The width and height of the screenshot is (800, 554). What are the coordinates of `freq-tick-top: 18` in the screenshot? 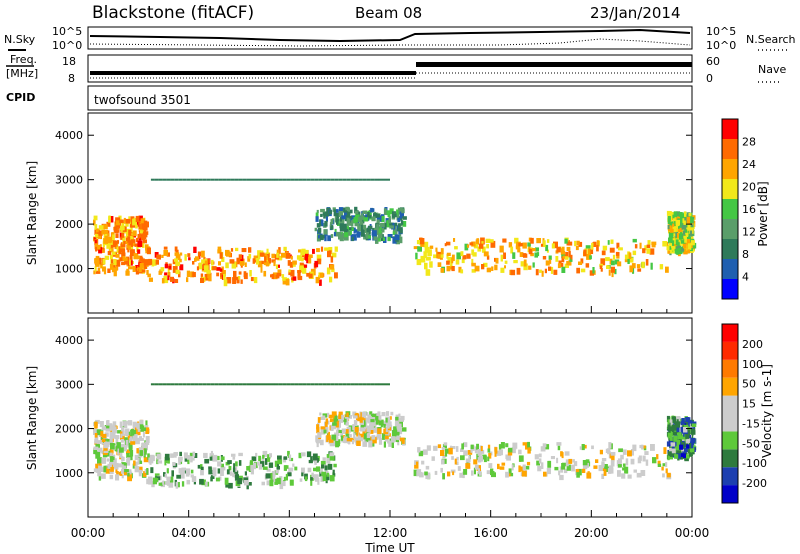 It's located at (69, 61).